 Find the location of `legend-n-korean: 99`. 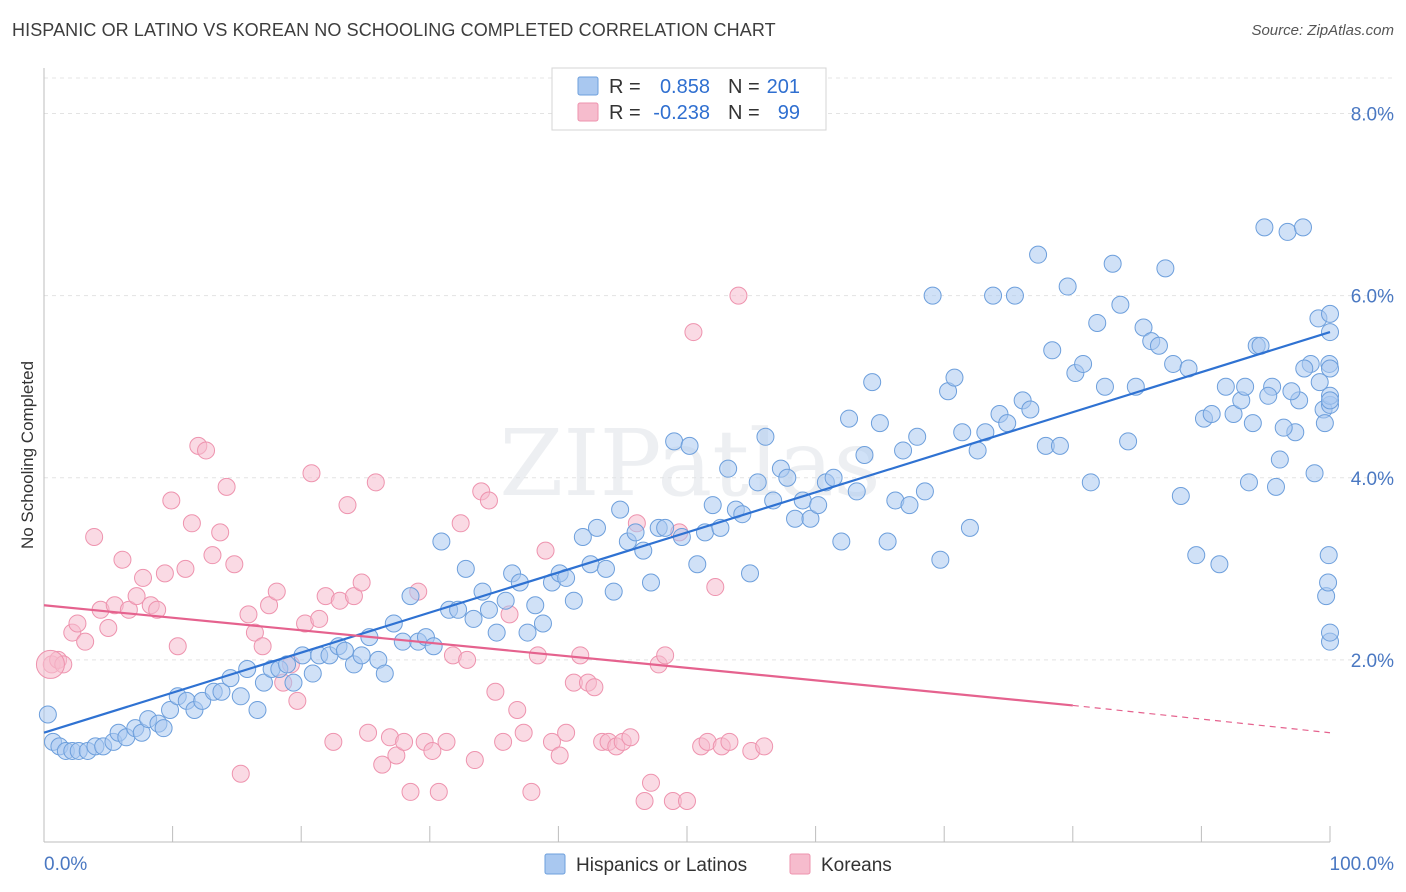

legend-n-korean: 99 is located at coordinates (789, 113).